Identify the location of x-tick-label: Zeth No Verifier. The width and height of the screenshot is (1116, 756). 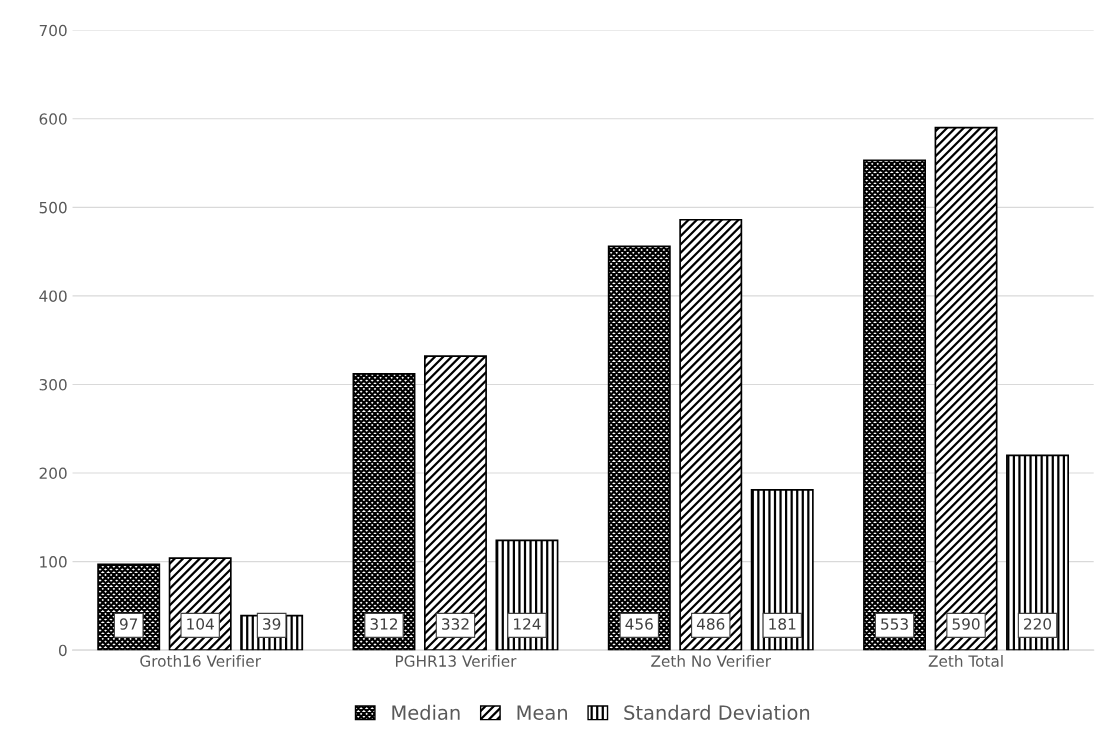
(711, 661).